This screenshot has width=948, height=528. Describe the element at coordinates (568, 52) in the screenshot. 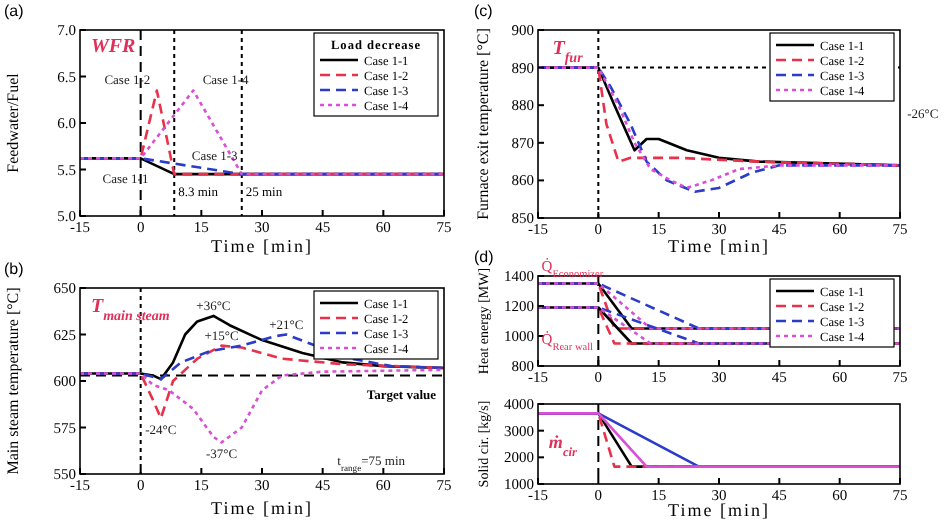

I see `annotation: T$_{fur}$` at that location.